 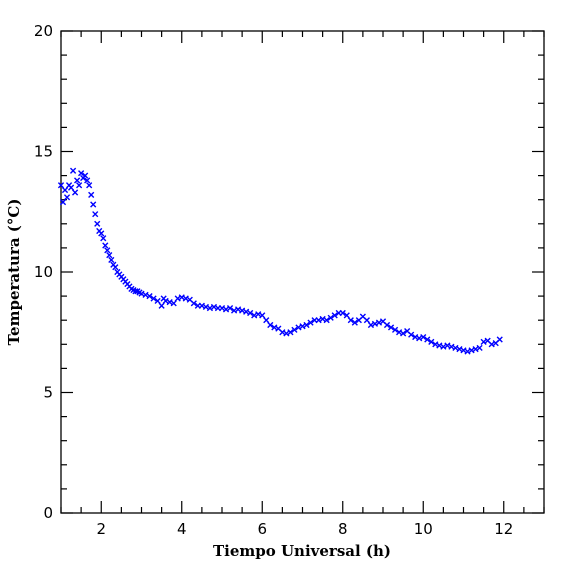 I want to click on y-axis-label: Temperatura (°C), so click(x=14, y=272).